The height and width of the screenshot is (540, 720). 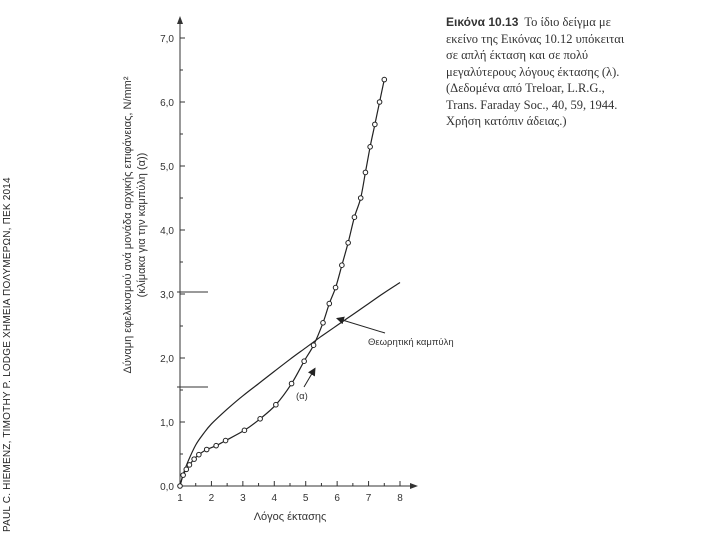 I want to click on theoretical-curve-arrow, so click(x=361, y=325).